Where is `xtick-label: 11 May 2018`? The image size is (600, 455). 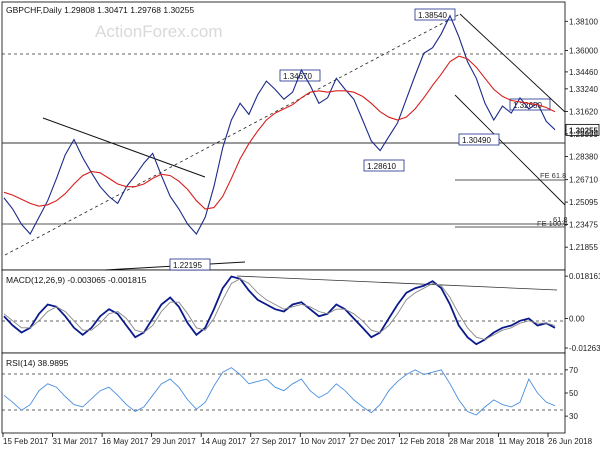 xtick-label: 11 May 2018 is located at coordinates (521, 441).